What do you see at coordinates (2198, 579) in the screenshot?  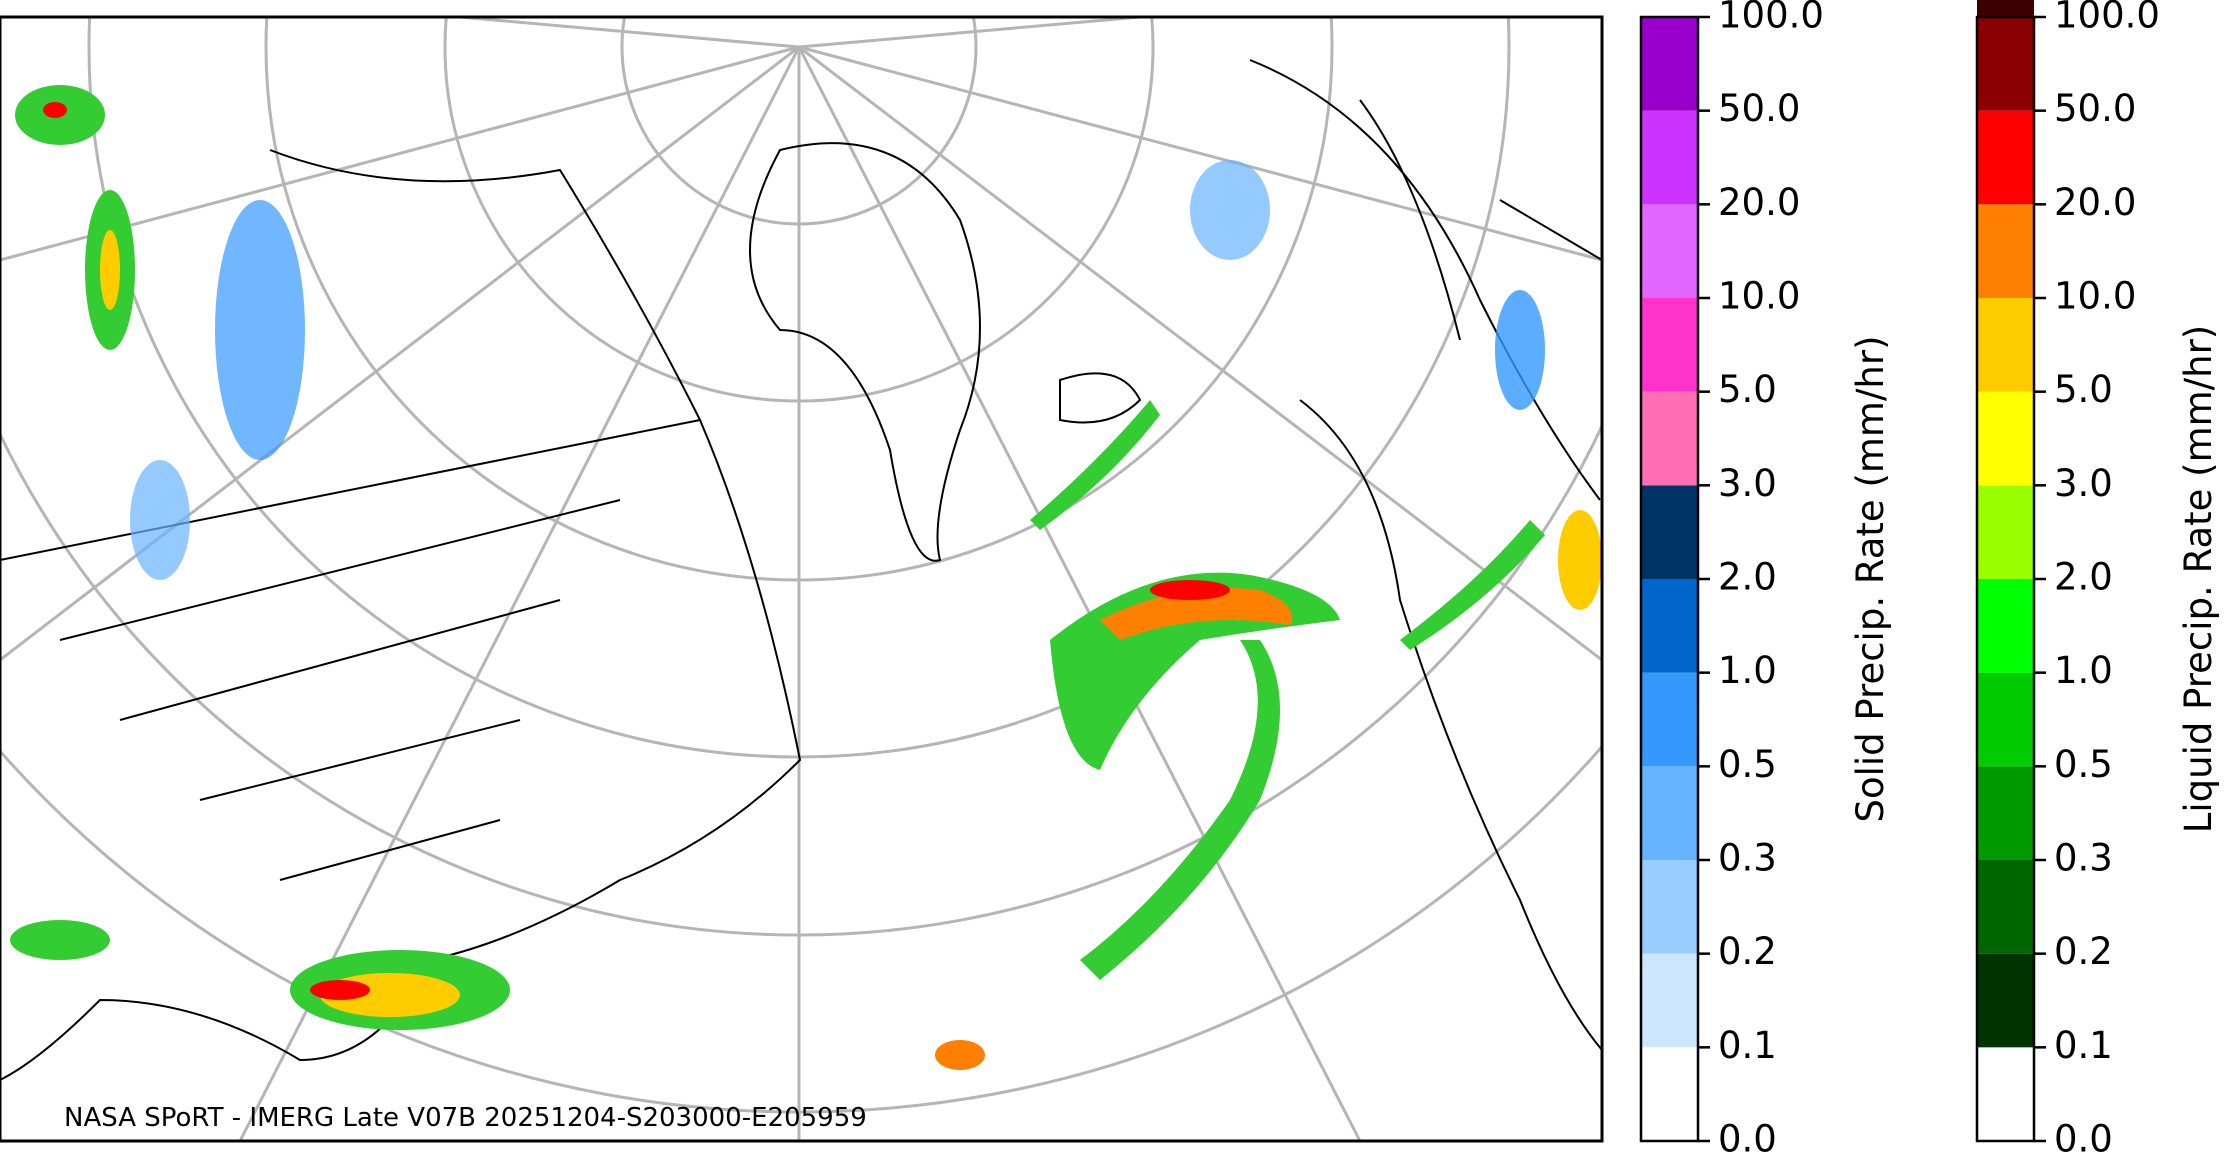 I see `colorbar-label: Liquid Precip. Rate (mm/hr)` at bounding box center [2198, 579].